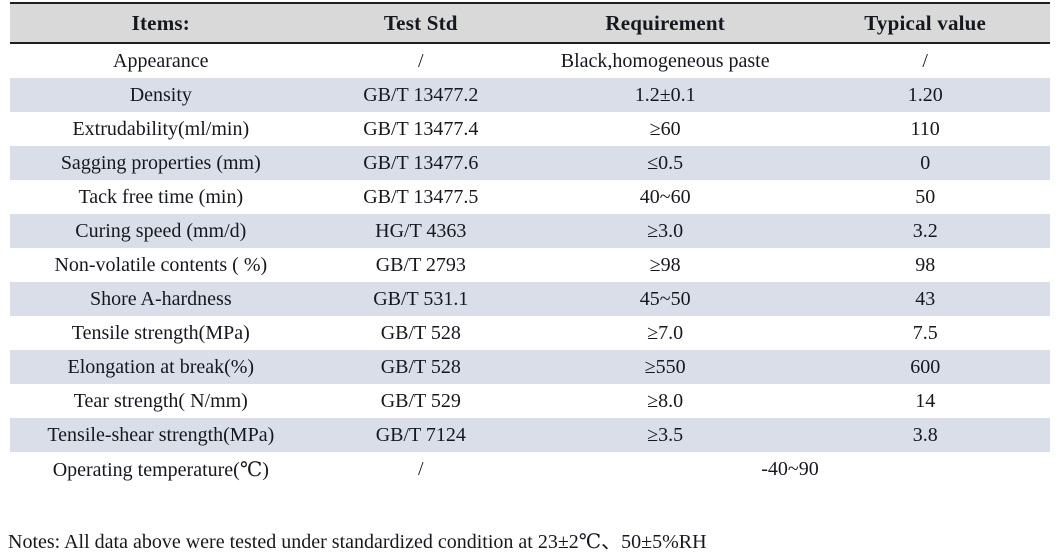 This screenshot has width=1060, height=554. I want to click on cell-requirement: 1.2±0.1, so click(665, 95).